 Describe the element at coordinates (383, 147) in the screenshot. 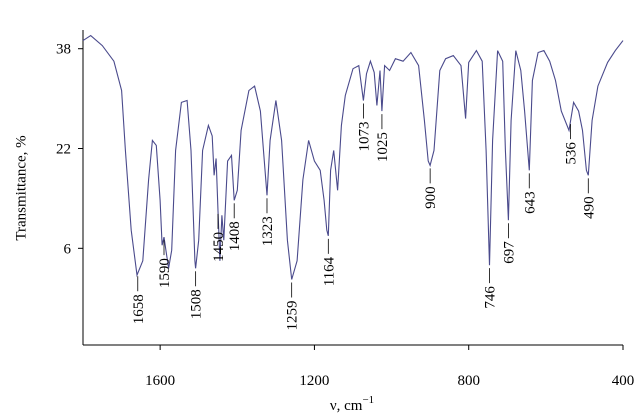

I see `peak-label: 1025` at that location.